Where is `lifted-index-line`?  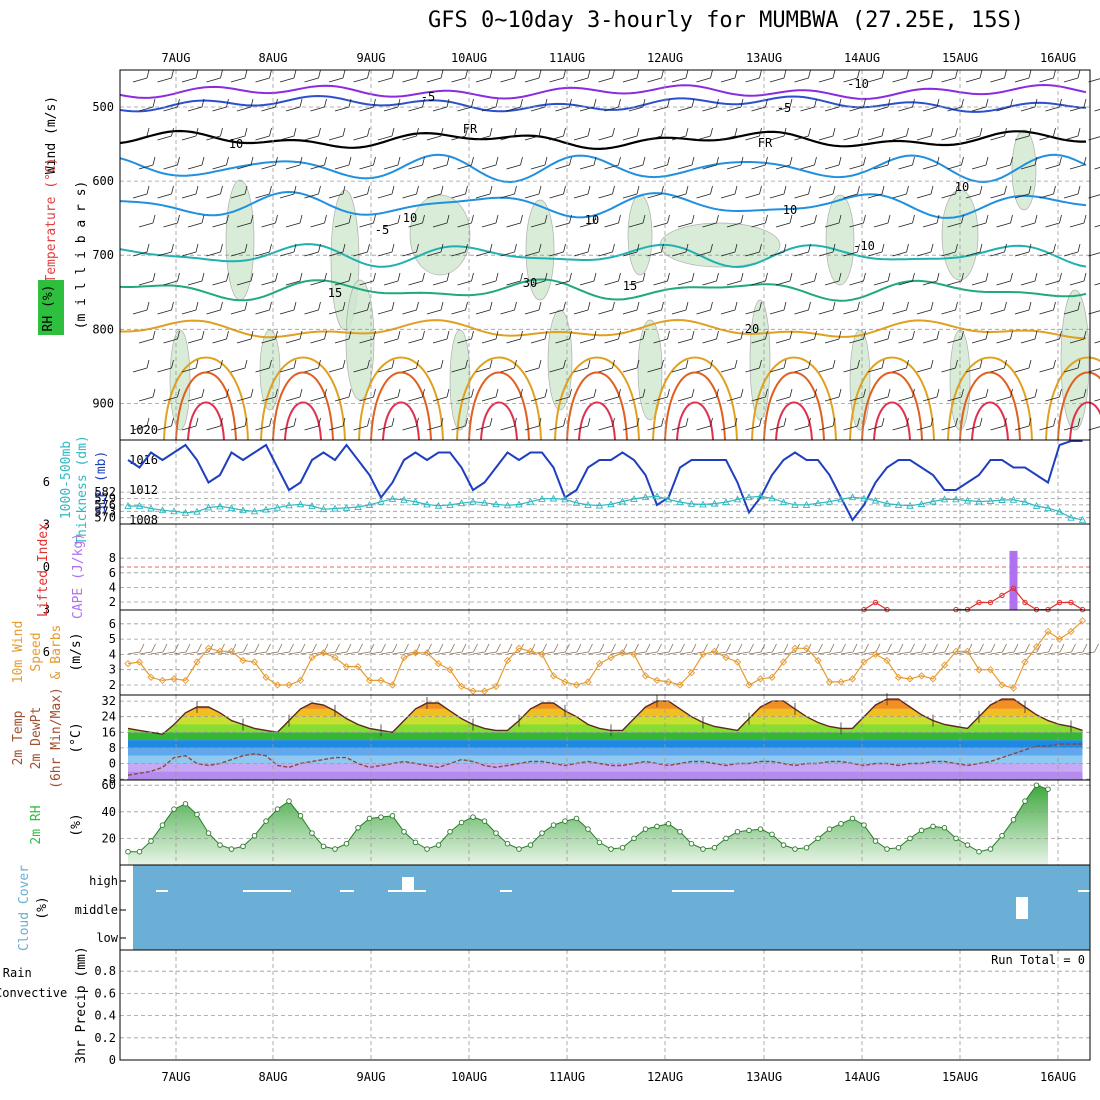
lifted-index-line is located at coordinates (1019, 599).